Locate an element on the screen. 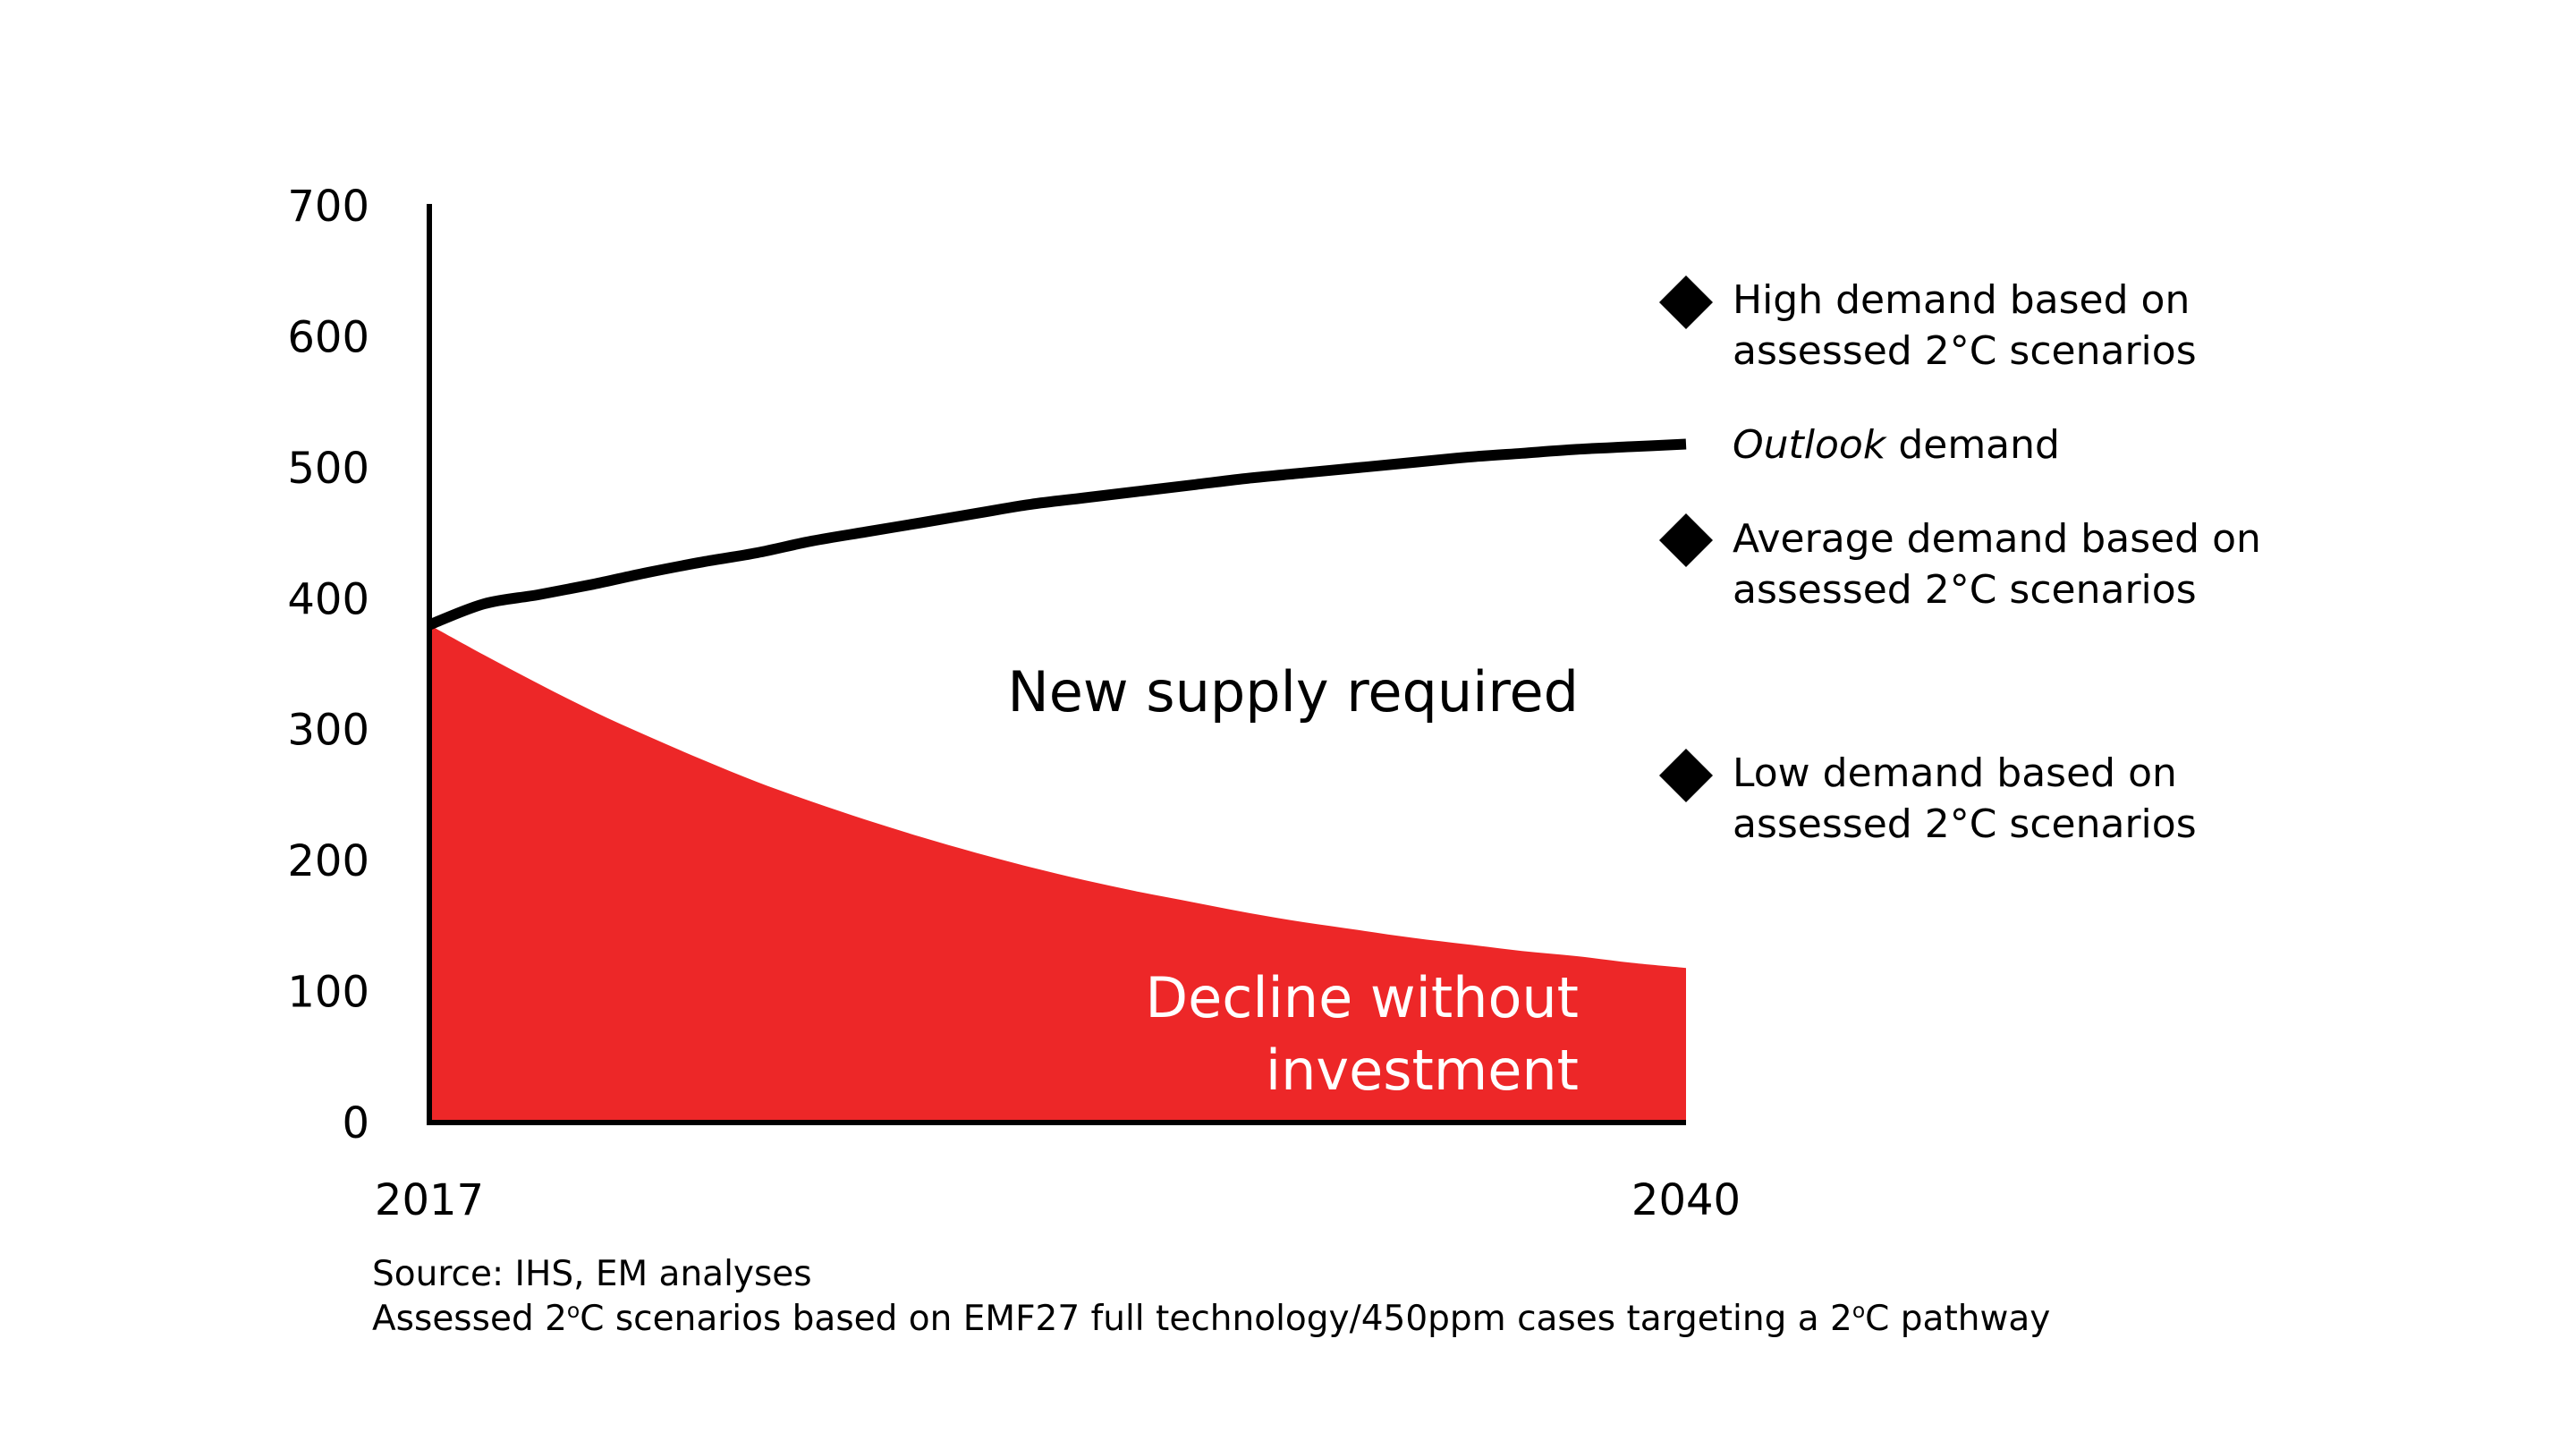  degree-sup-2: o is located at coordinates (1859, 1310).